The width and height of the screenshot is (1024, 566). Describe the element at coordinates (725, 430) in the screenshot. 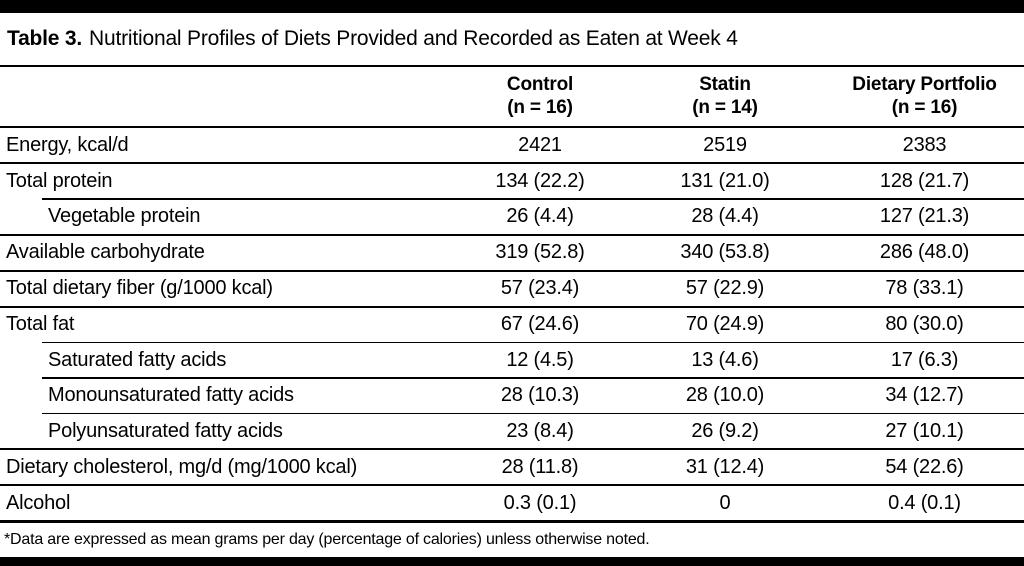

I see `row-value: 26 (9.2)` at that location.